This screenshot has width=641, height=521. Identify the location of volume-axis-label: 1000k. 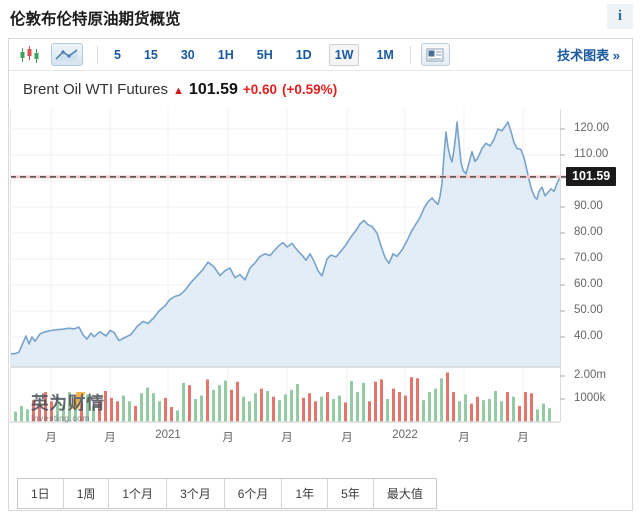
(590, 398).